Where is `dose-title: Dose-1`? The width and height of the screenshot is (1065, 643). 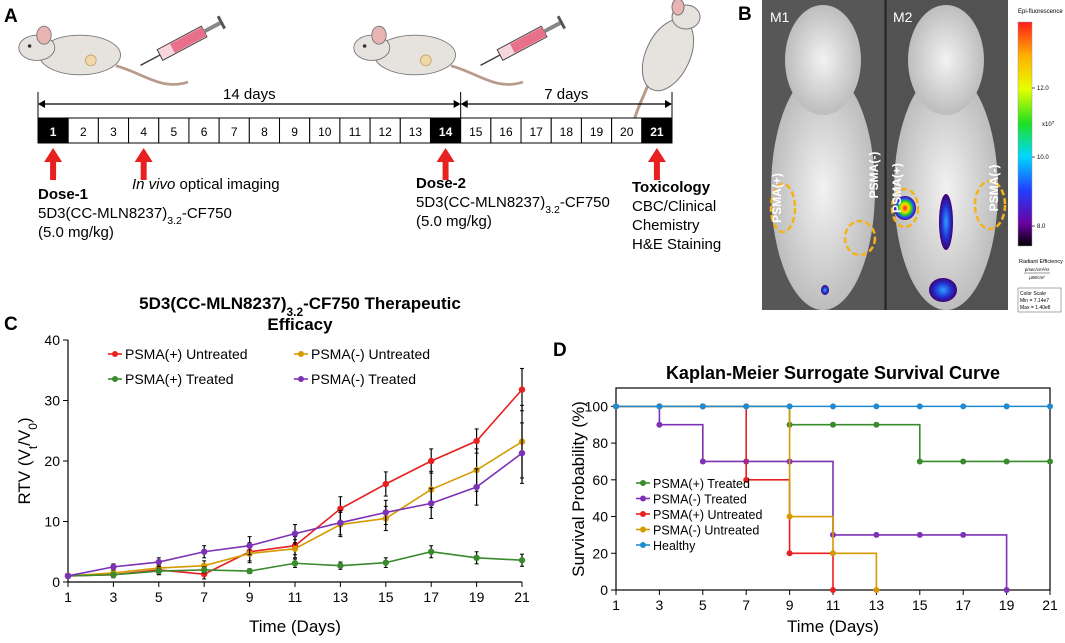
dose-title: Dose-1 is located at coordinates (63, 194).